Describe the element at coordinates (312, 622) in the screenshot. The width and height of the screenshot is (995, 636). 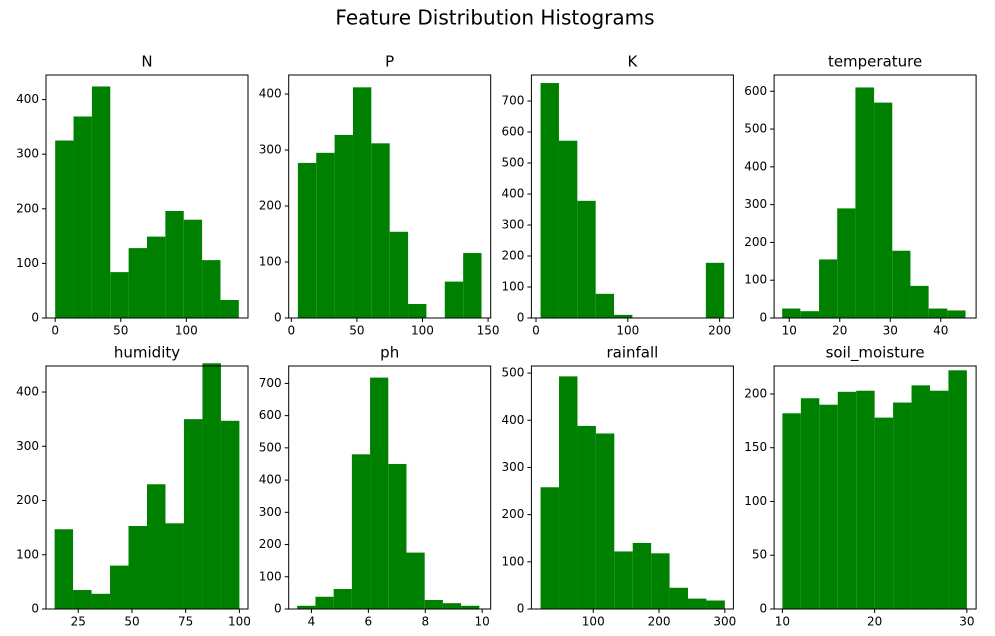
I see `x-tick-label: 4` at that location.